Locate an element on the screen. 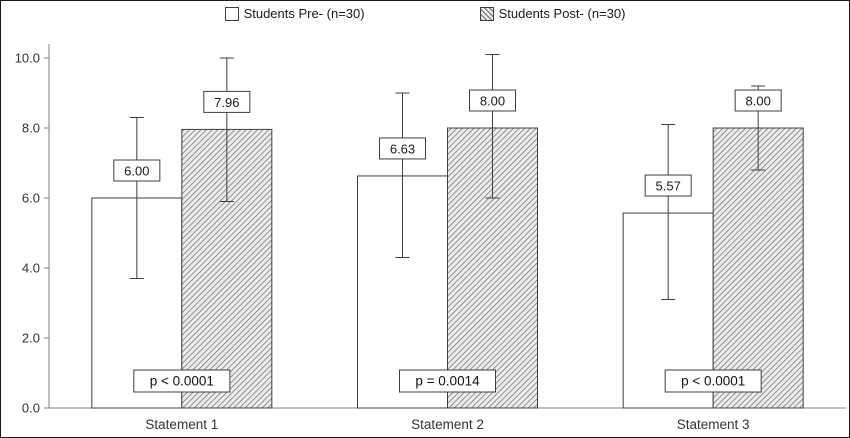  legend-swatch-pre-icon is located at coordinates (231, 13).